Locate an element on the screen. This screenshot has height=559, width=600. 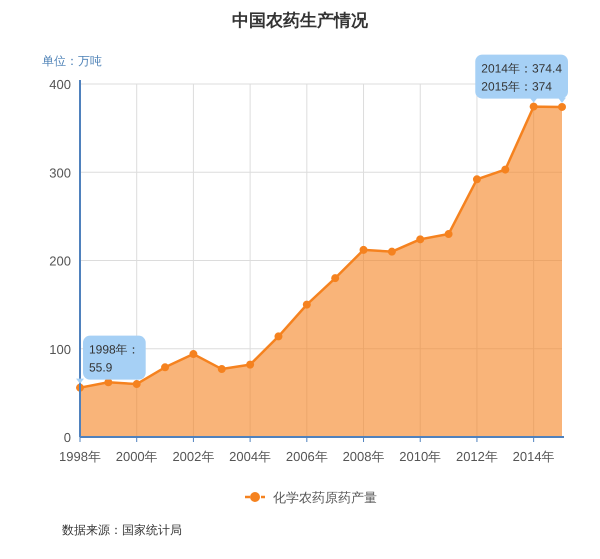
x-tick-label: 2000年 is located at coordinates (137, 456).